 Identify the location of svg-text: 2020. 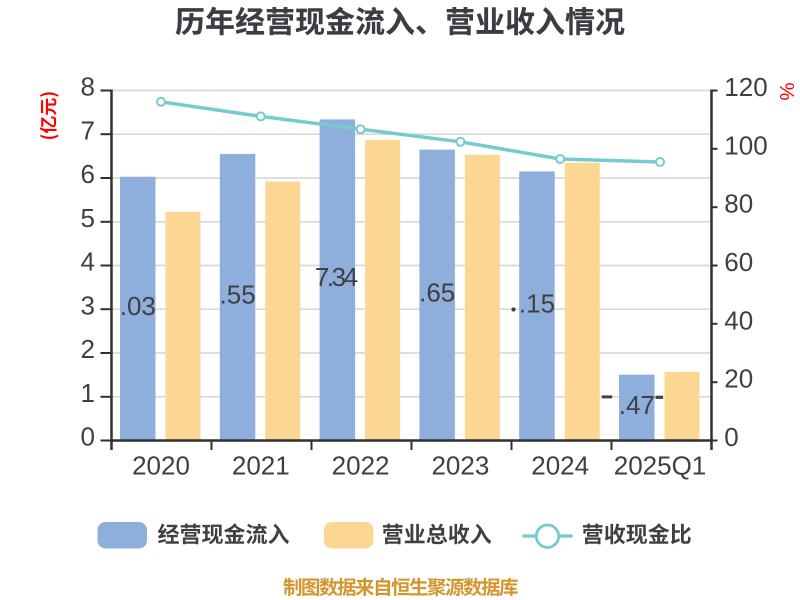
(161, 465).